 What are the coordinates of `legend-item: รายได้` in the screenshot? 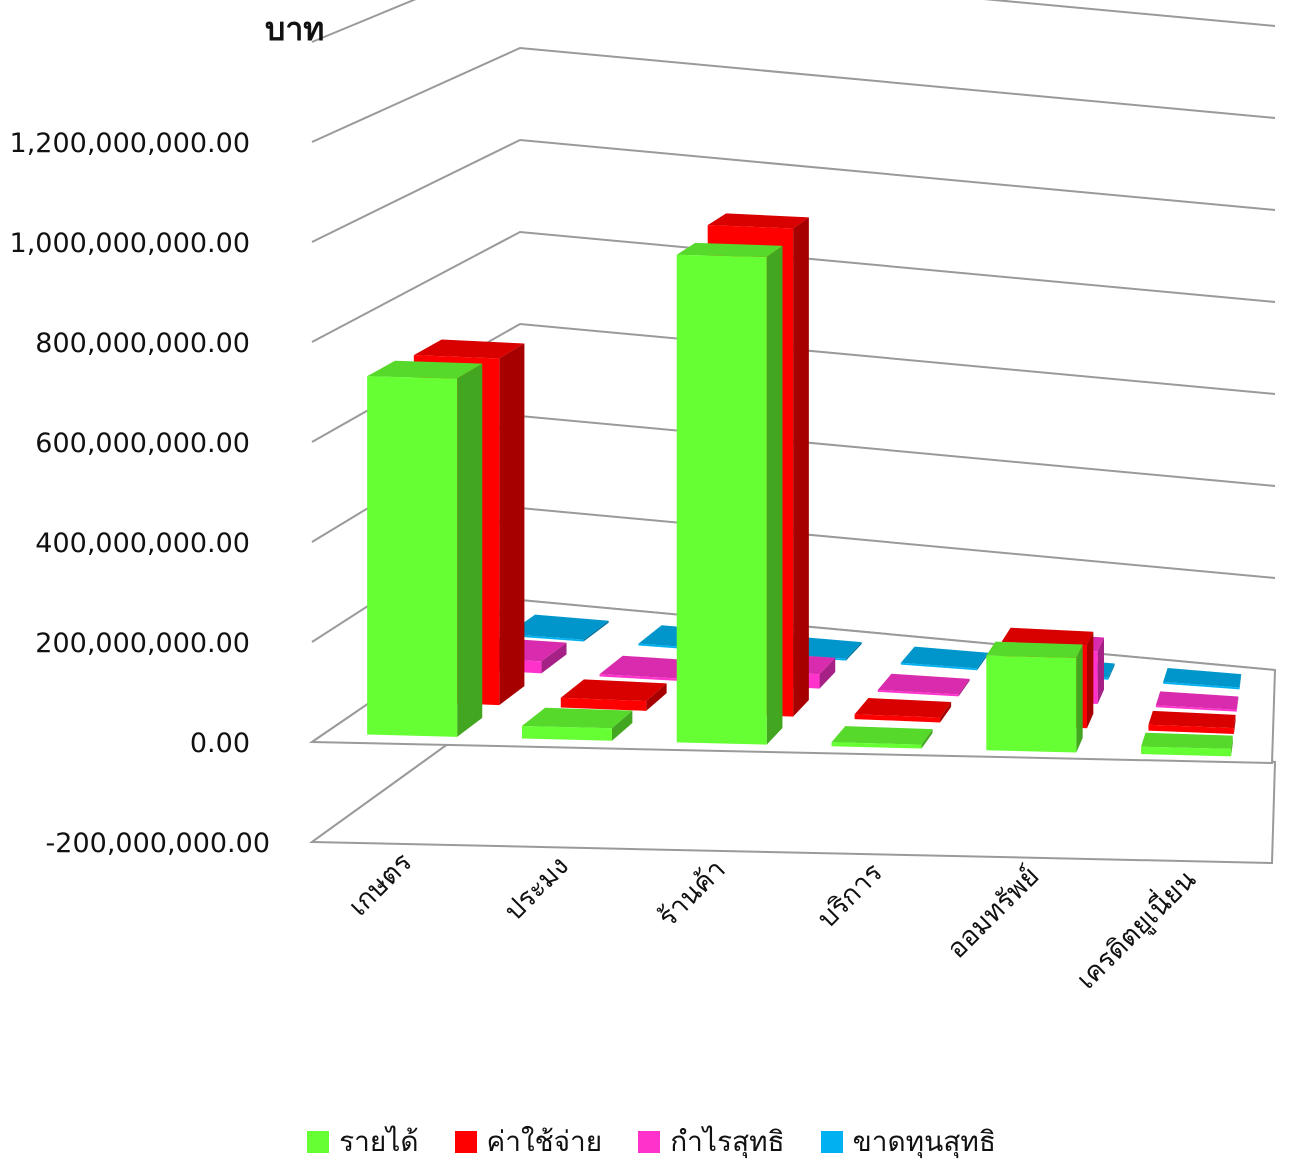 It's located at (363, 1142).